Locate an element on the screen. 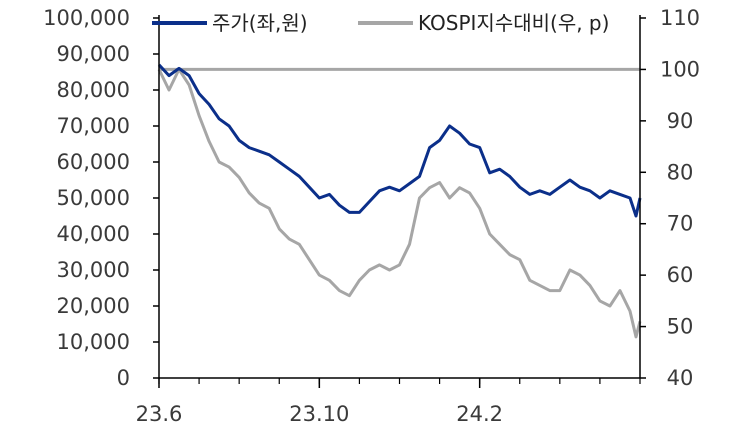 The height and width of the screenshot is (442, 739). right-tick-label: 40 is located at coordinates (680, 378).